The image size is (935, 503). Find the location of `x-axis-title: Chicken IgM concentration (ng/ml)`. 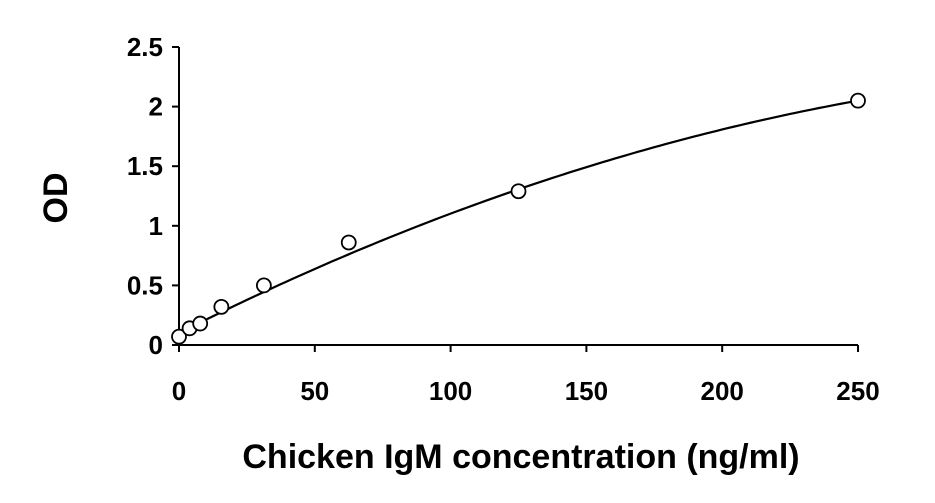

x-axis-title: Chicken IgM concentration (ng/ml) is located at coordinates (520, 457).